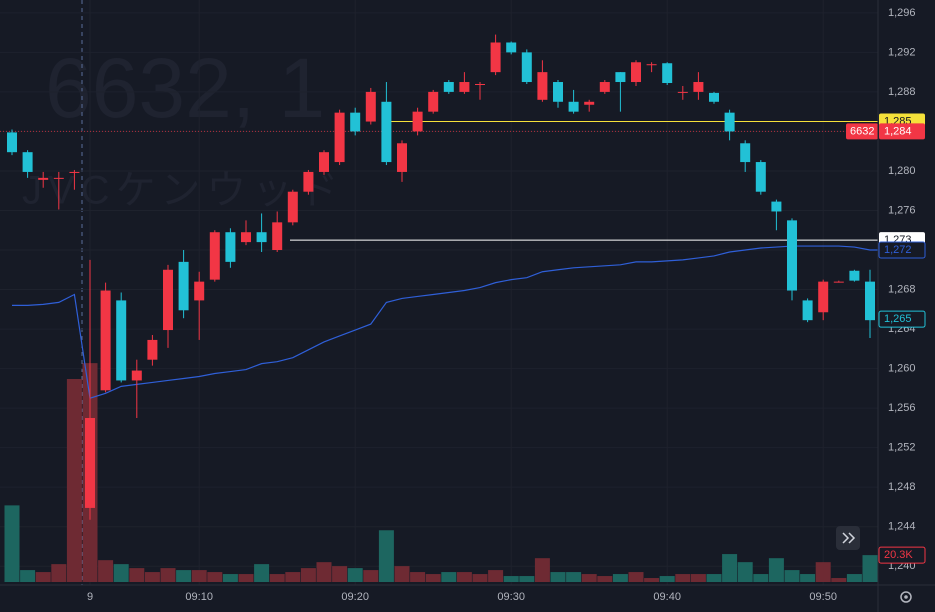 The width and height of the screenshot is (935, 612). Describe the element at coordinates (902, 408) in the screenshot. I see `y-tick-label: 1,256` at that location.